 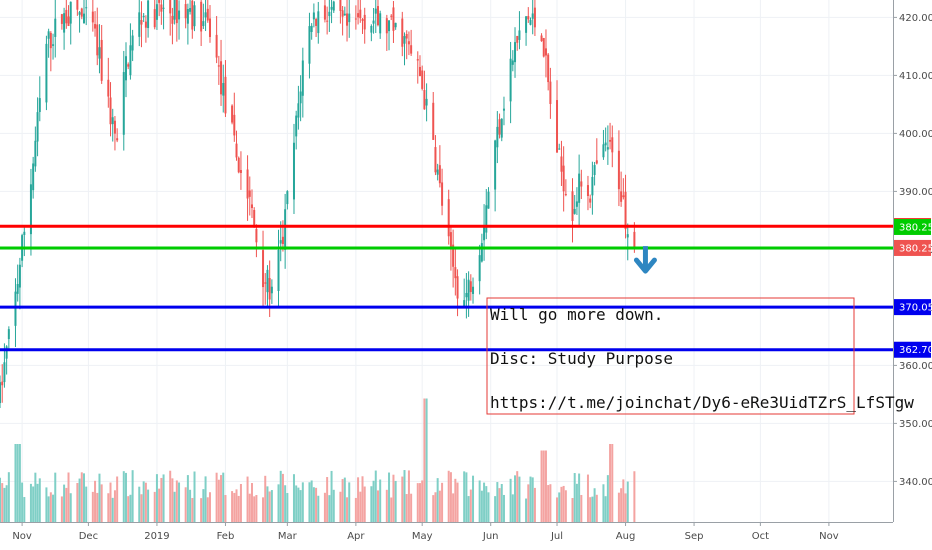 I want to click on price-tag-label: 362.70, so click(x=915, y=350).